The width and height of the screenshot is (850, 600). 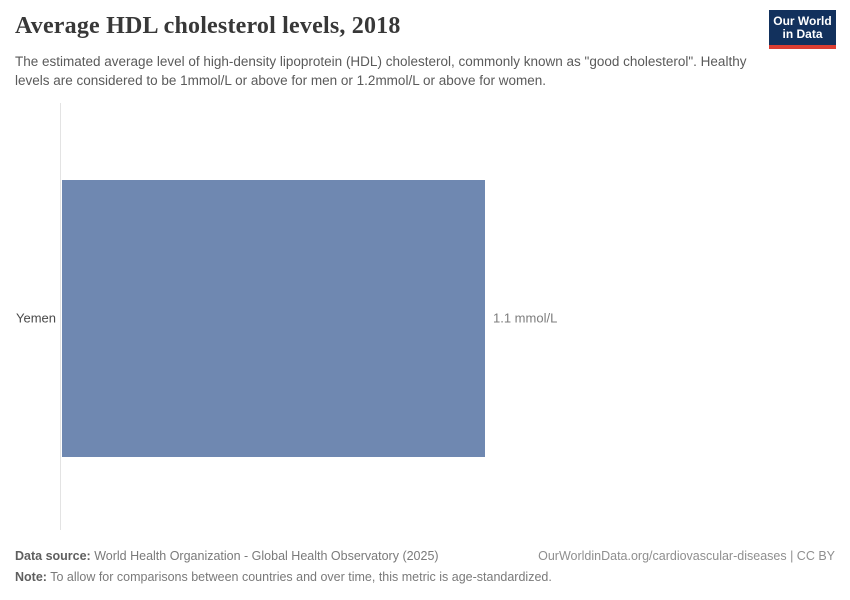 I want to click on owid-logo: Our World in Data, so click(x=802, y=29).